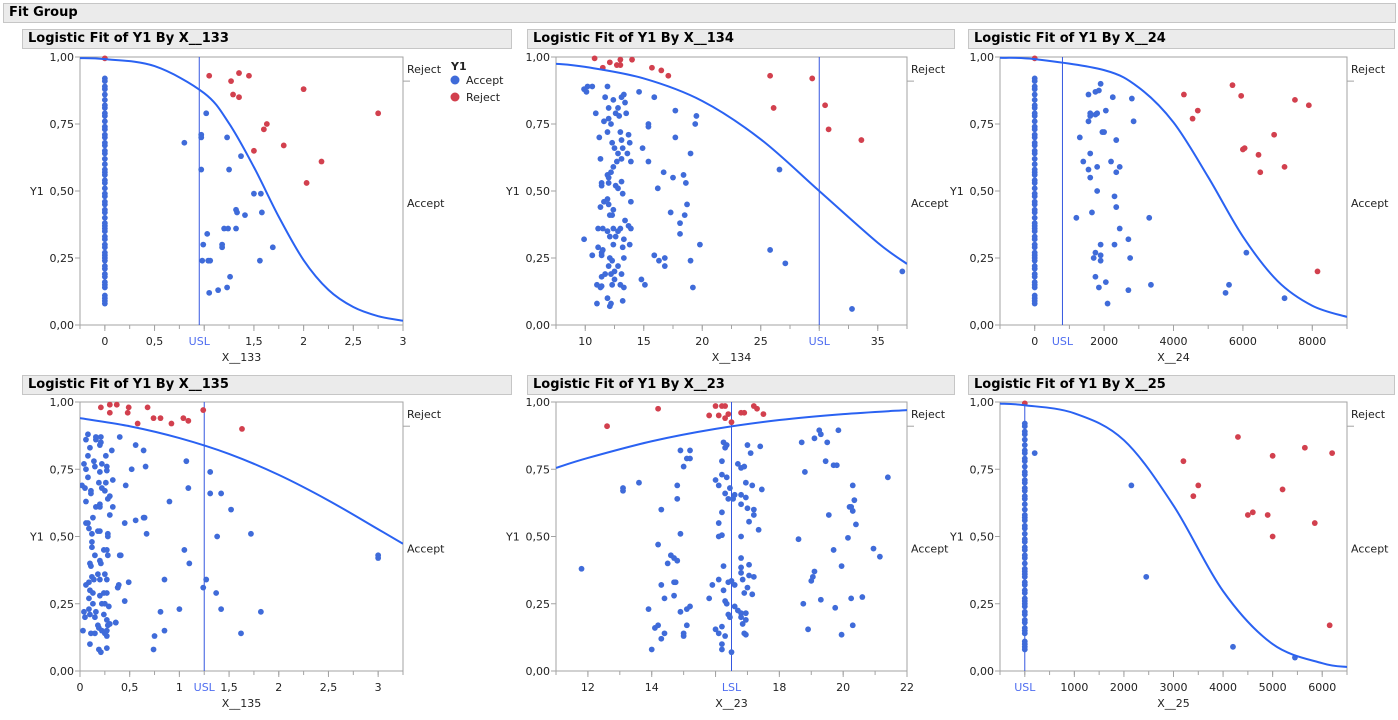 Image resolution: width=1398 pixels, height=720 pixels. What do you see at coordinates (242, 703) in the screenshot?
I see `x-axis-label: X__135` at bounding box center [242, 703].